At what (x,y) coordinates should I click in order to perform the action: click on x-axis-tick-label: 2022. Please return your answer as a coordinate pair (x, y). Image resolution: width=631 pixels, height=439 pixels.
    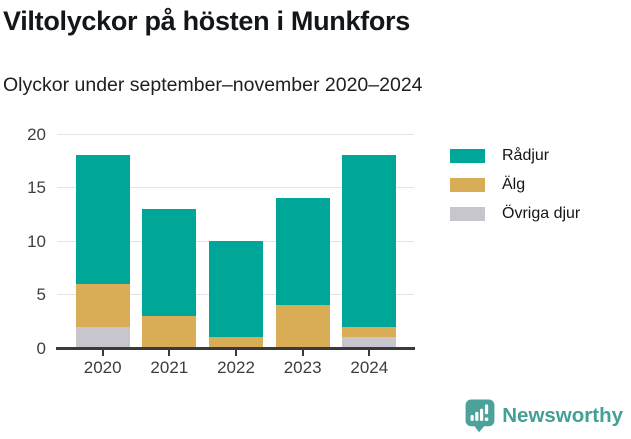
    Looking at the image, I should click on (236, 367).